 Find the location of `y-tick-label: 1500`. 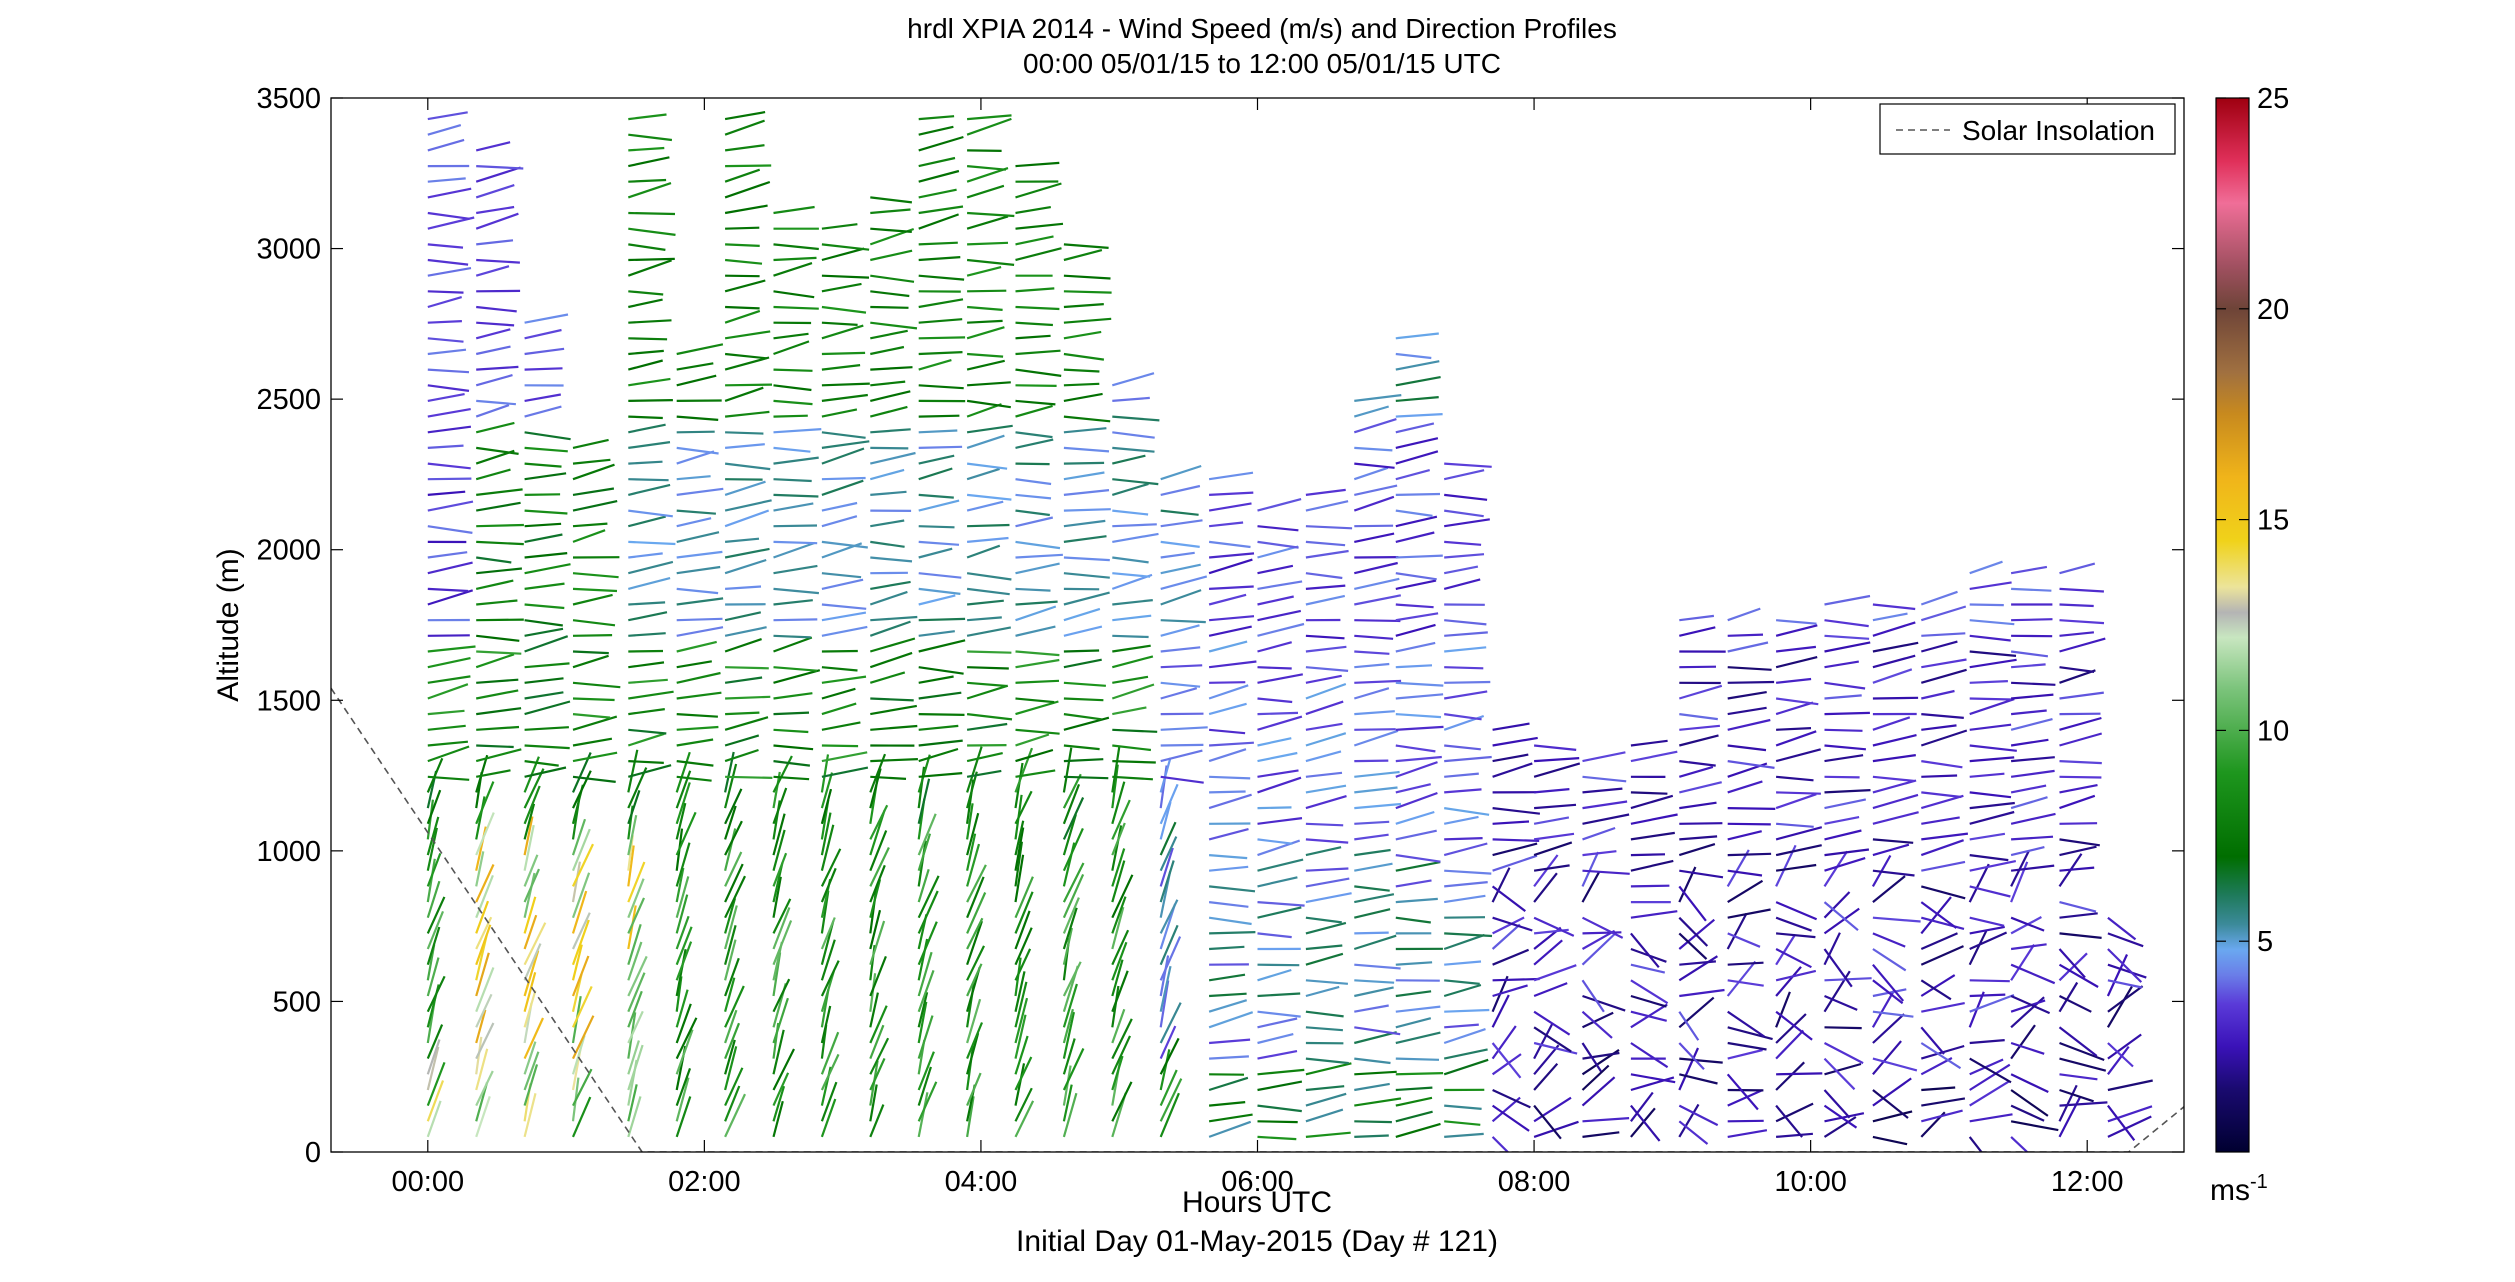

y-tick-label: 1500 is located at coordinates (288, 701).